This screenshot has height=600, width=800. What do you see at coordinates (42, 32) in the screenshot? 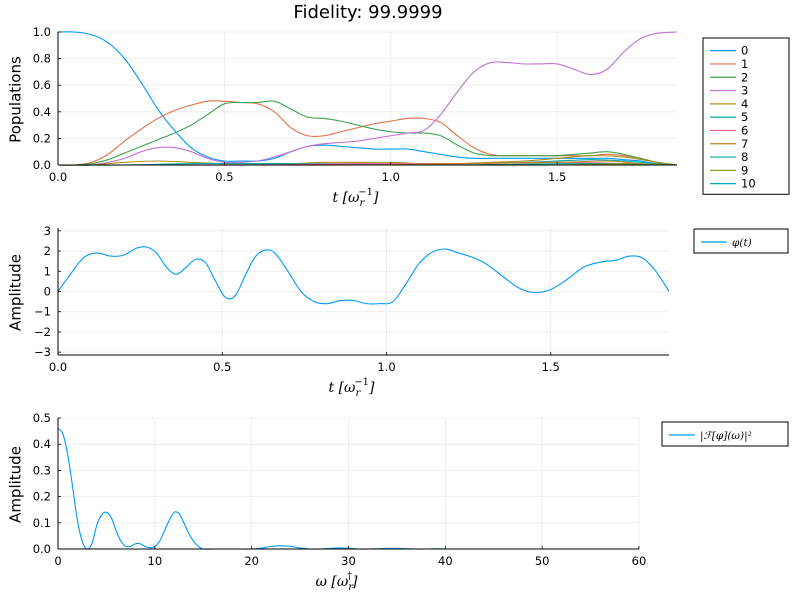
I see `y-tick-label: 1.0` at bounding box center [42, 32].